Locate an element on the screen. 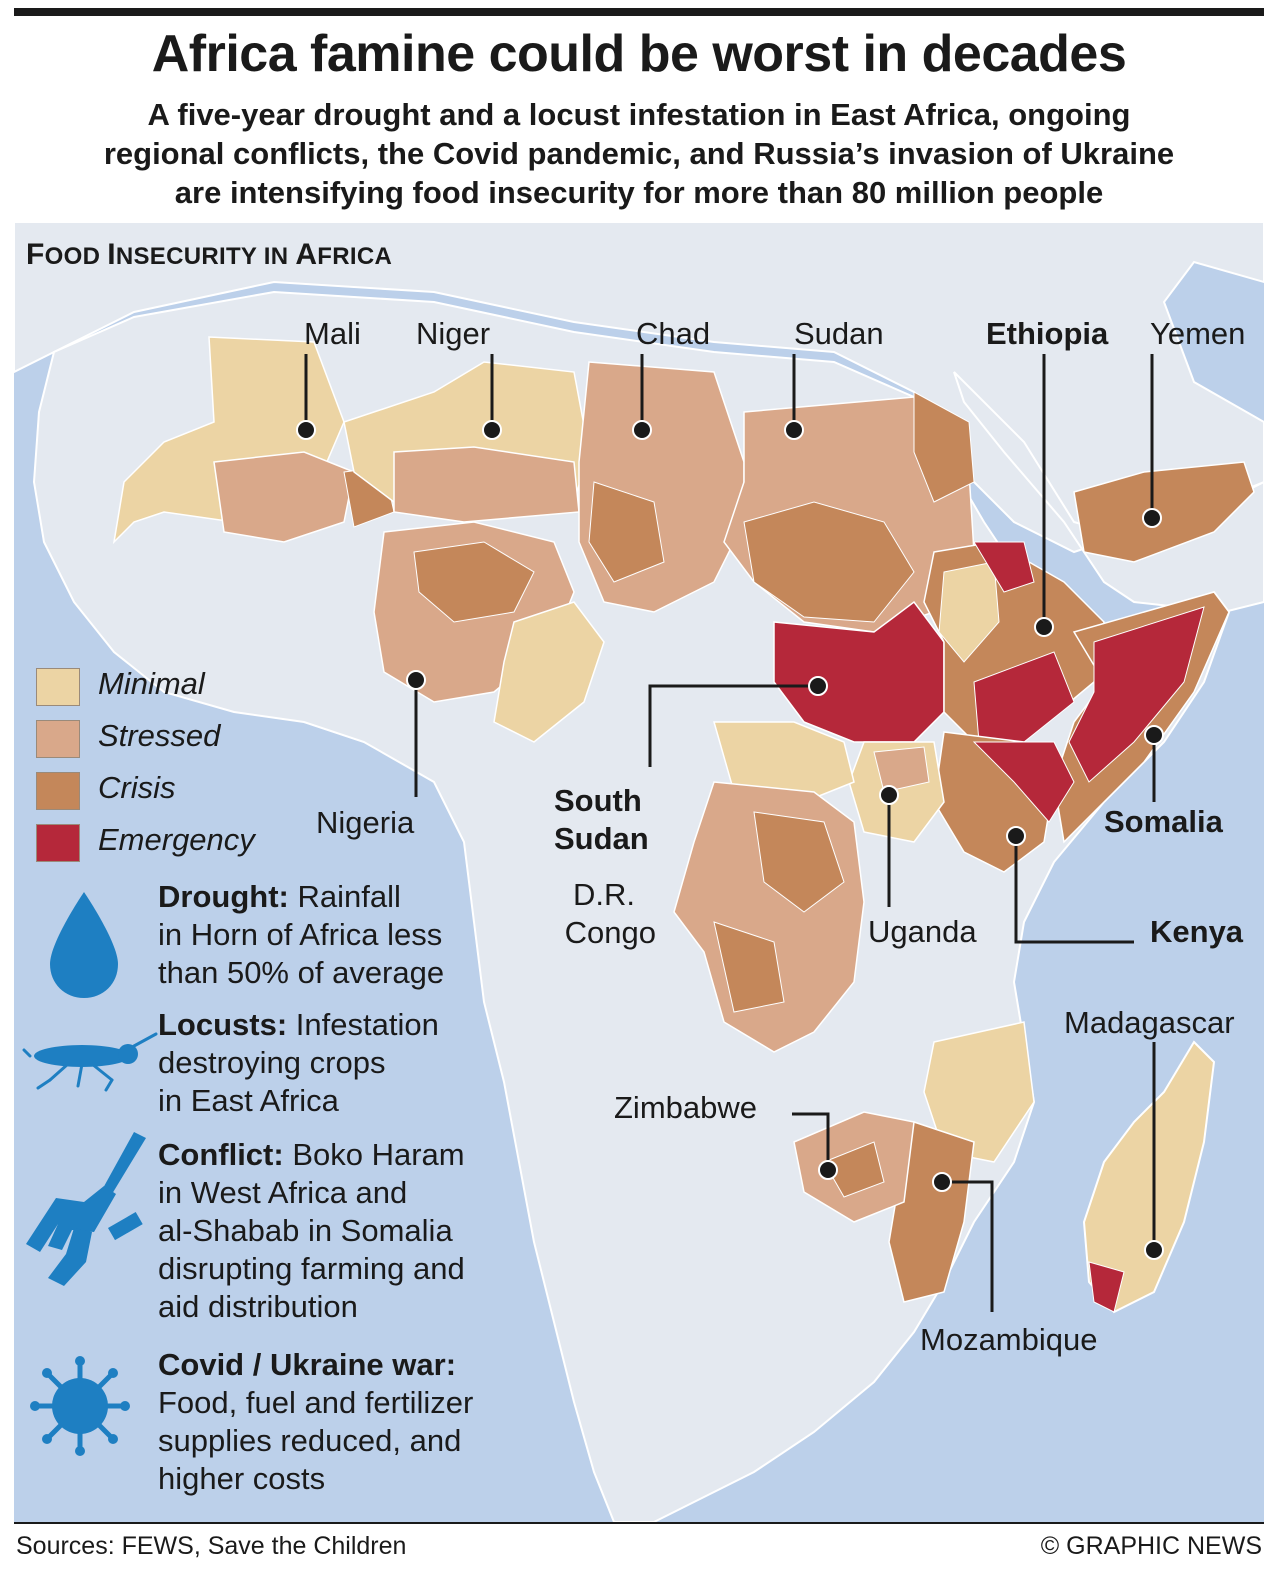 The width and height of the screenshot is (1278, 1571). factor-conflict-text-2: in West Africa and is located at coordinates (283, 1192).